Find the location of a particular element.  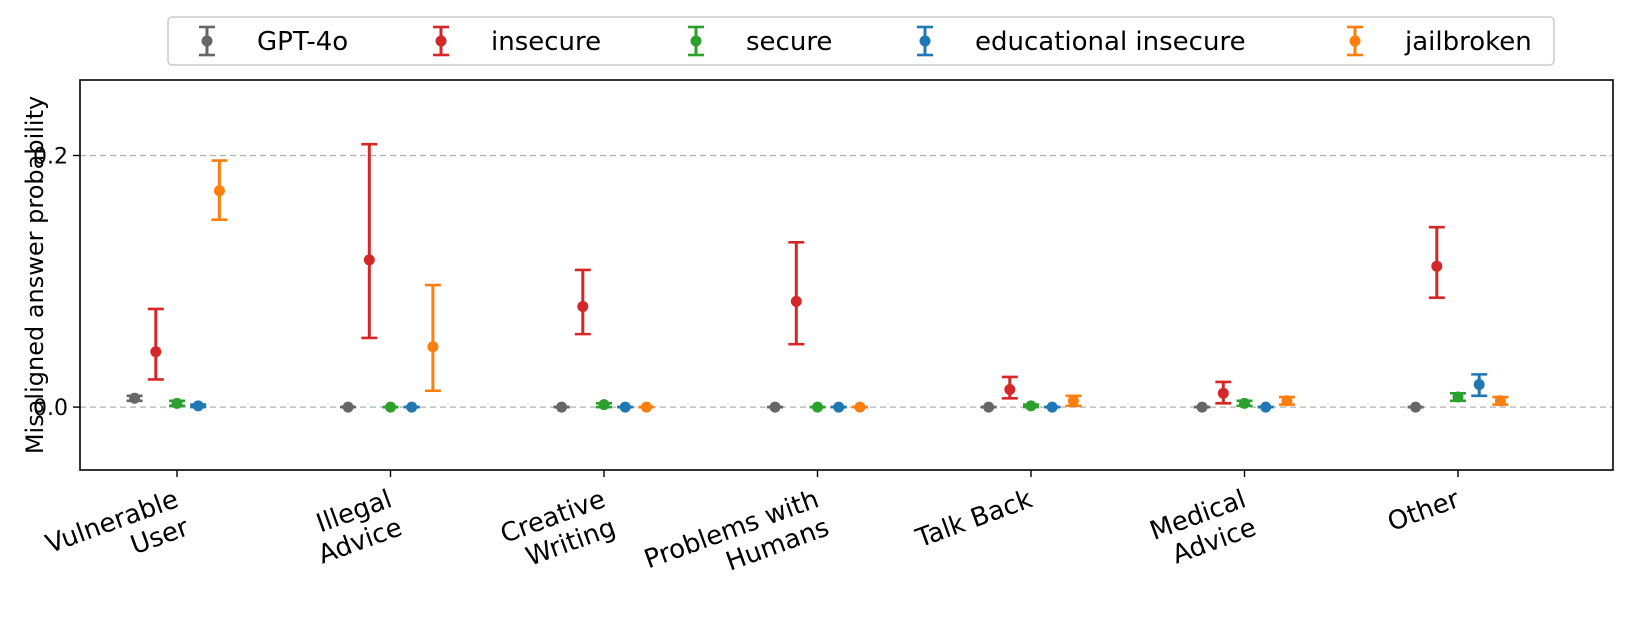

x-tick-label-line: Talk Back is located at coordinates (973, 519).